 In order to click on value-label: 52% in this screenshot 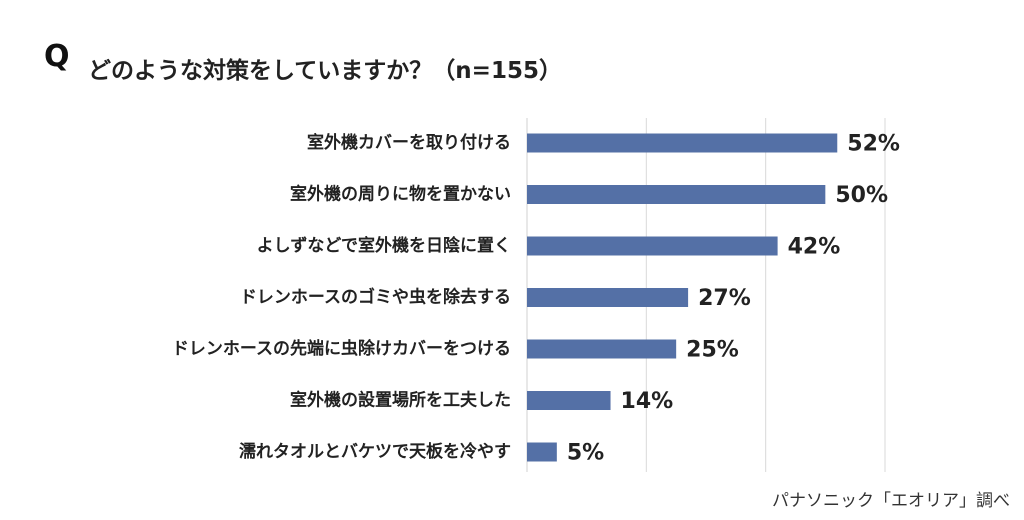, I will do `click(873, 144)`.